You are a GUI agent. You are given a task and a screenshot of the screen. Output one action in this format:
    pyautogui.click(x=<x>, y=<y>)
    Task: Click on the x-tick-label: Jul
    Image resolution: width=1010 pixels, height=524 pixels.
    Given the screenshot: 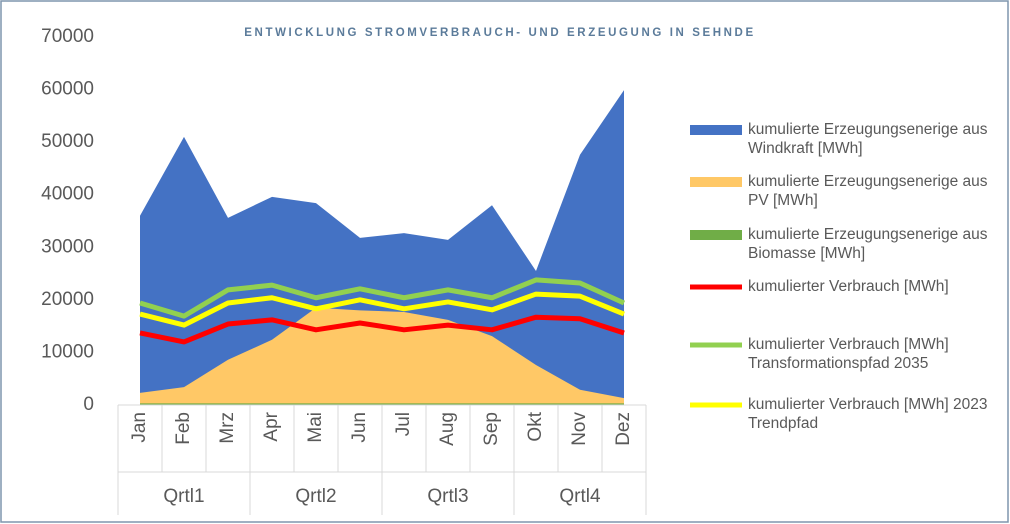 What is the action you would take?
    pyautogui.click(x=403, y=424)
    